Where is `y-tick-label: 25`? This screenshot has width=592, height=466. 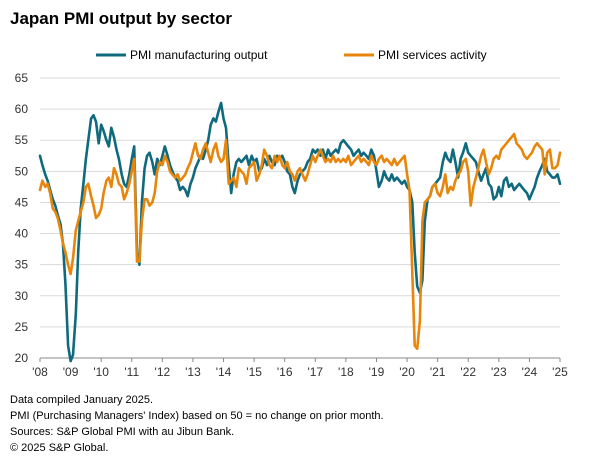
y-tick-label: 25 is located at coordinates (22, 327).